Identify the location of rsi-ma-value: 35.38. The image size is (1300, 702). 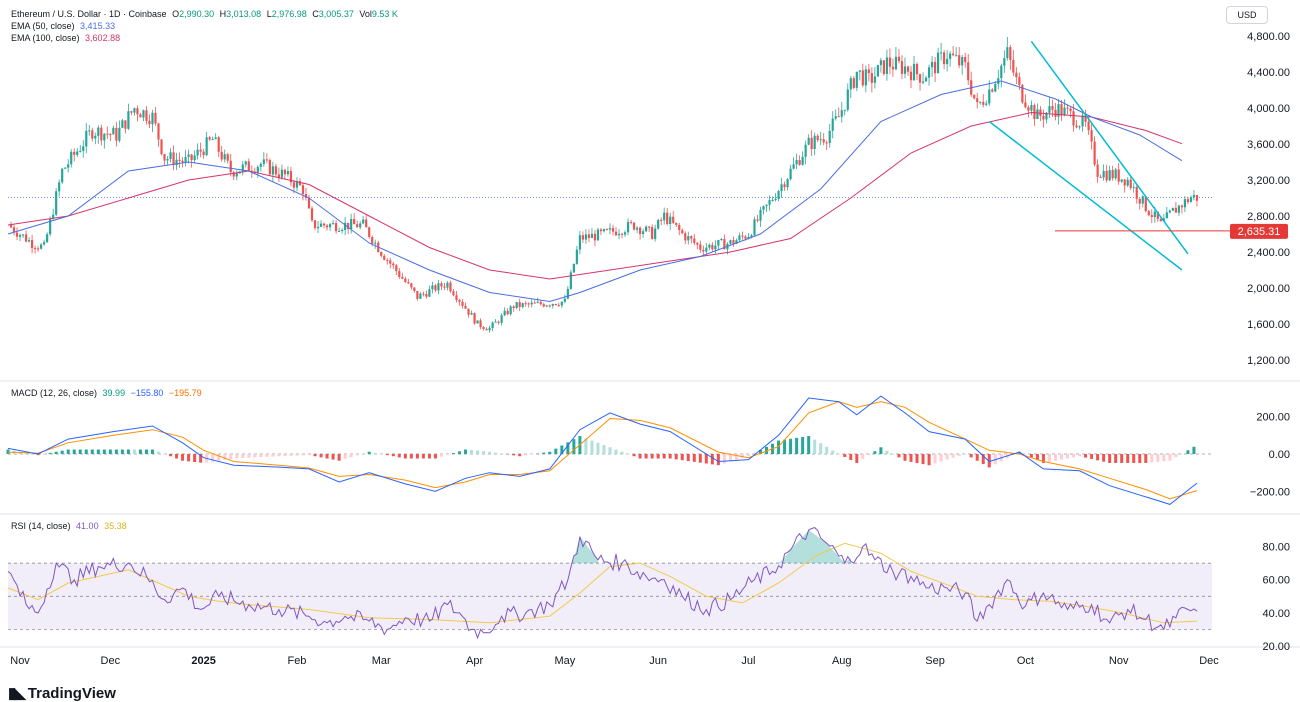
(115, 526).